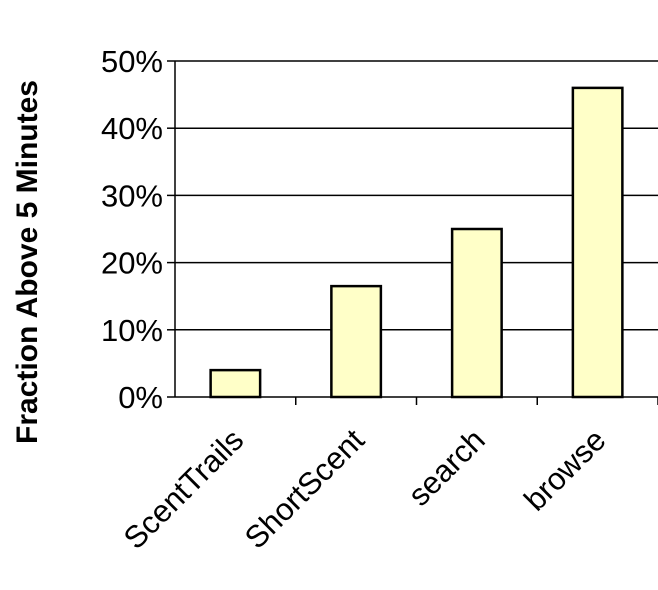  I want to click on y-tick-label: 10%, so click(132, 330).